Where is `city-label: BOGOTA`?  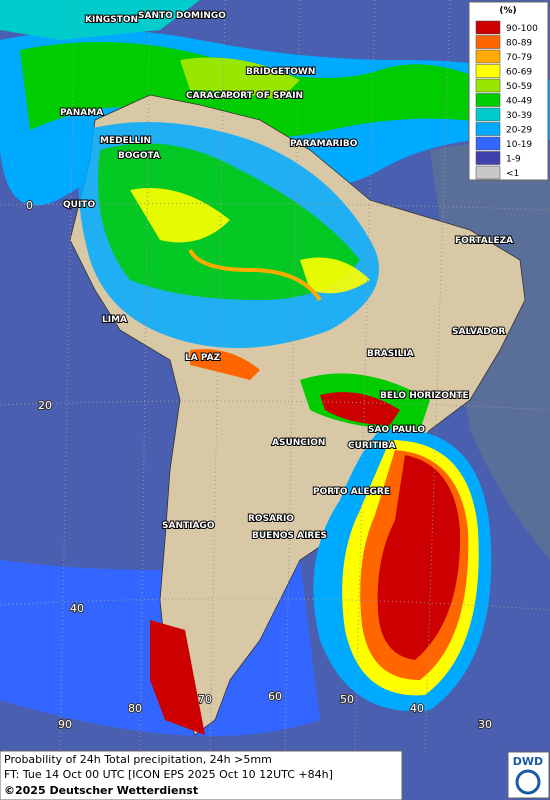 city-label: BOGOTA is located at coordinates (139, 156).